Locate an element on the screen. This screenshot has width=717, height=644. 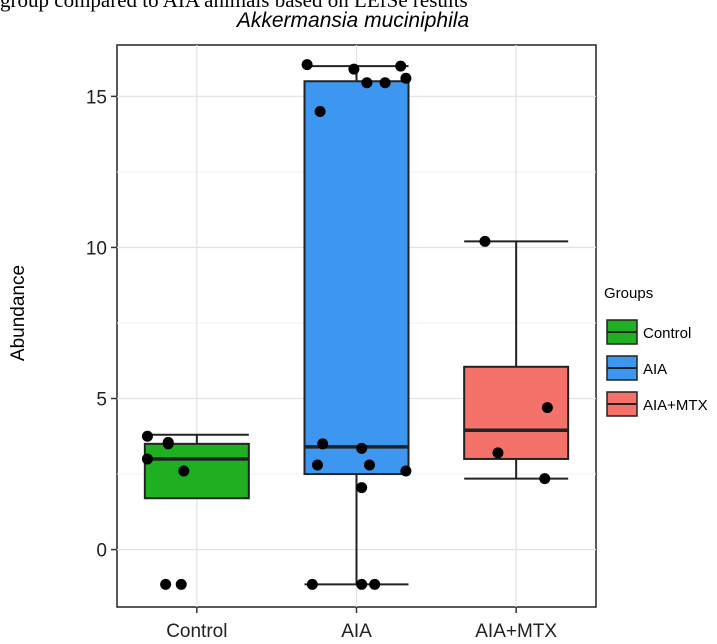
box-aia is located at coordinates (356, 325).